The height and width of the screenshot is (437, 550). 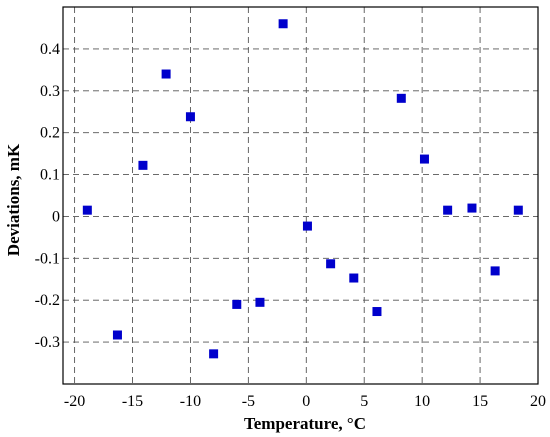 What do you see at coordinates (50, 49) in the screenshot?
I see `y-tick-label: 0.4` at bounding box center [50, 49].